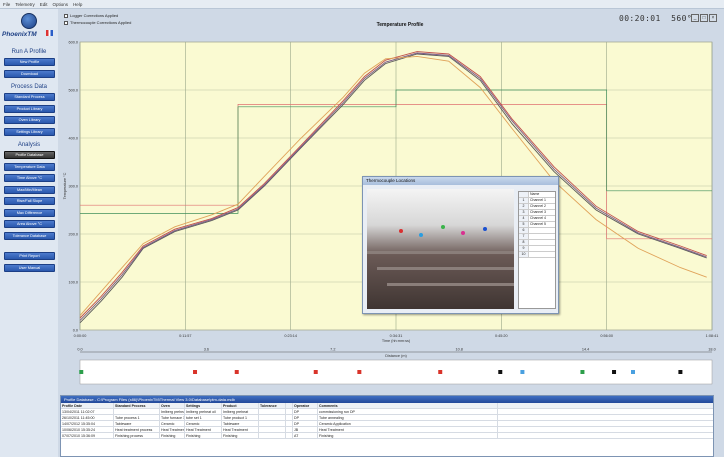  What do you see at coordinates (29, 201) in the screenshot?
I see `sidebar-button: Rise/Fall Slope` at bounding box center [29, 201].